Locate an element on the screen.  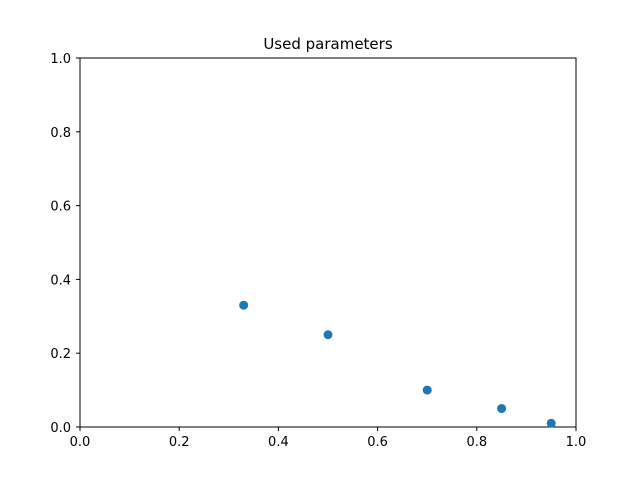
x-tick-label: 0.4 is located at coordinates (278, 442).